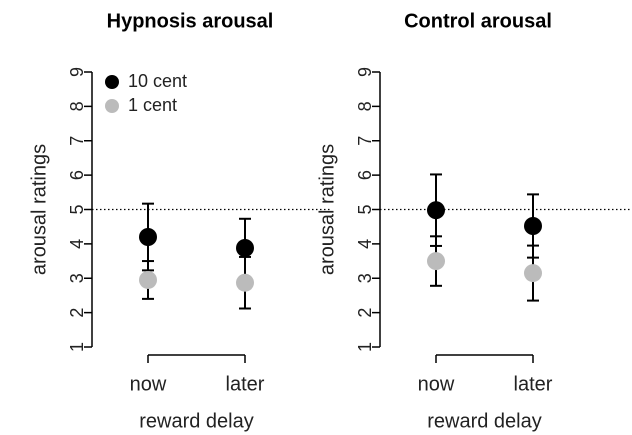 The width and height of the screenshot is (632, 435). I want to click on chart-title: Hypnosis arousal, so click(190, 21).